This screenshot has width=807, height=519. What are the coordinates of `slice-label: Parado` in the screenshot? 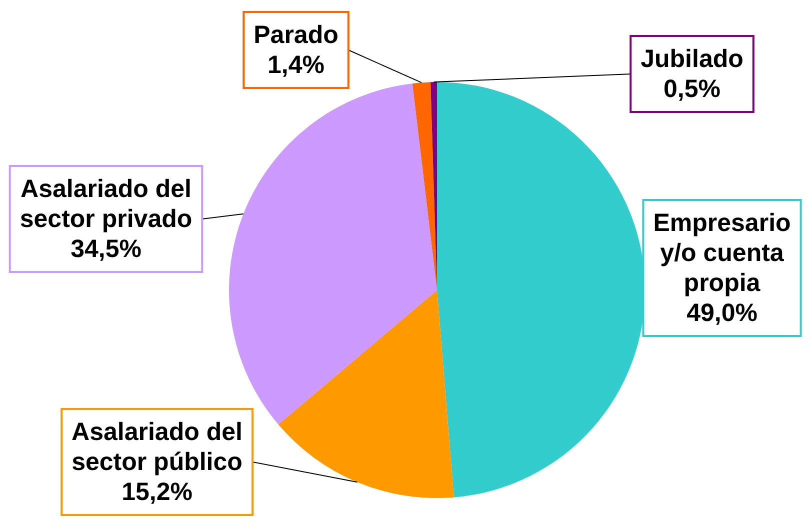 It's located at (296, 35).